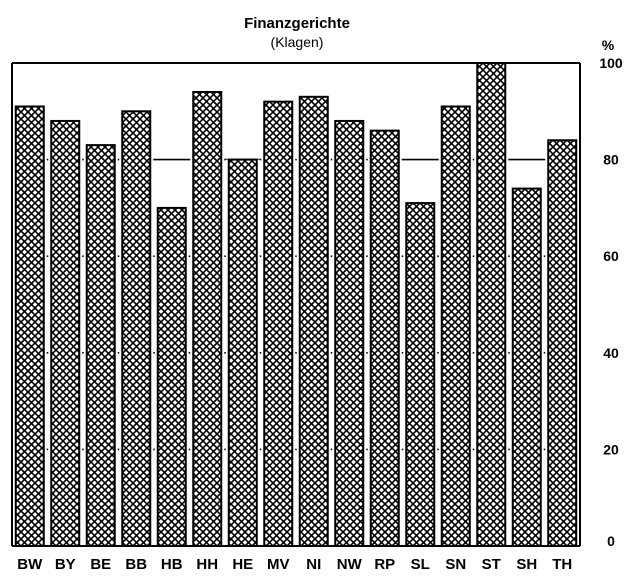 This screenshot has height=581, width=639. Describe the element at coordinates (207, 564) in the screenshot. I see `x-tick-label-HH: HH` at that location.